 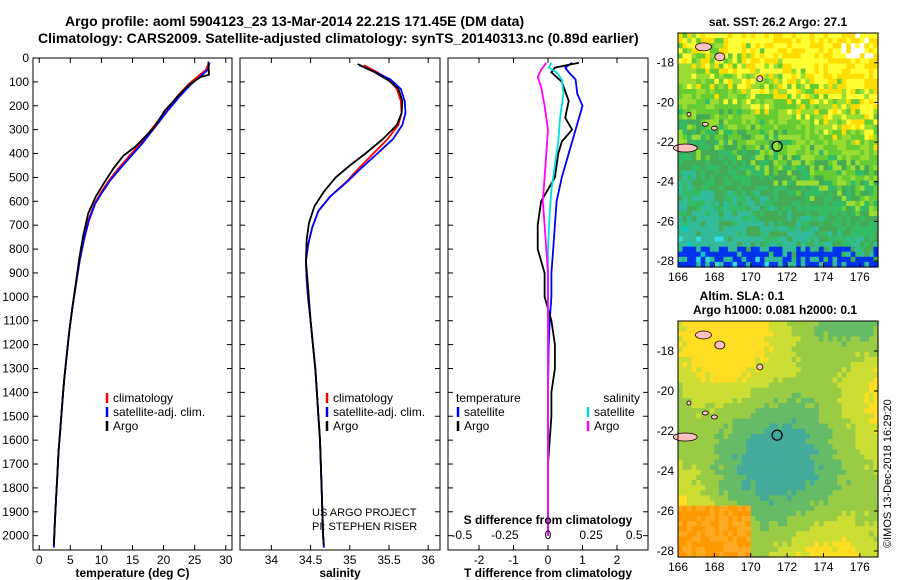 I want to click on y-tick-label: 1400, so click(x=15, y=392).